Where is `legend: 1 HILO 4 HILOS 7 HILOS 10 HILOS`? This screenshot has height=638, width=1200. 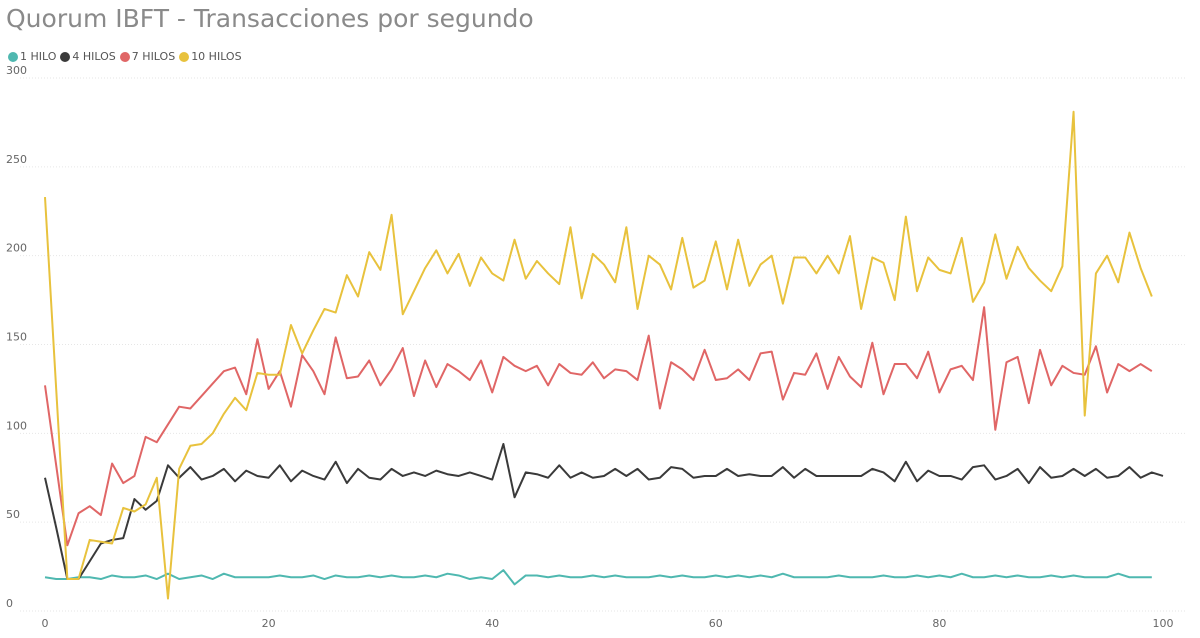 legend: 1 HILO 4 HILOS 7 HILOS 10 HILOS is located at coordinates (127, 56).